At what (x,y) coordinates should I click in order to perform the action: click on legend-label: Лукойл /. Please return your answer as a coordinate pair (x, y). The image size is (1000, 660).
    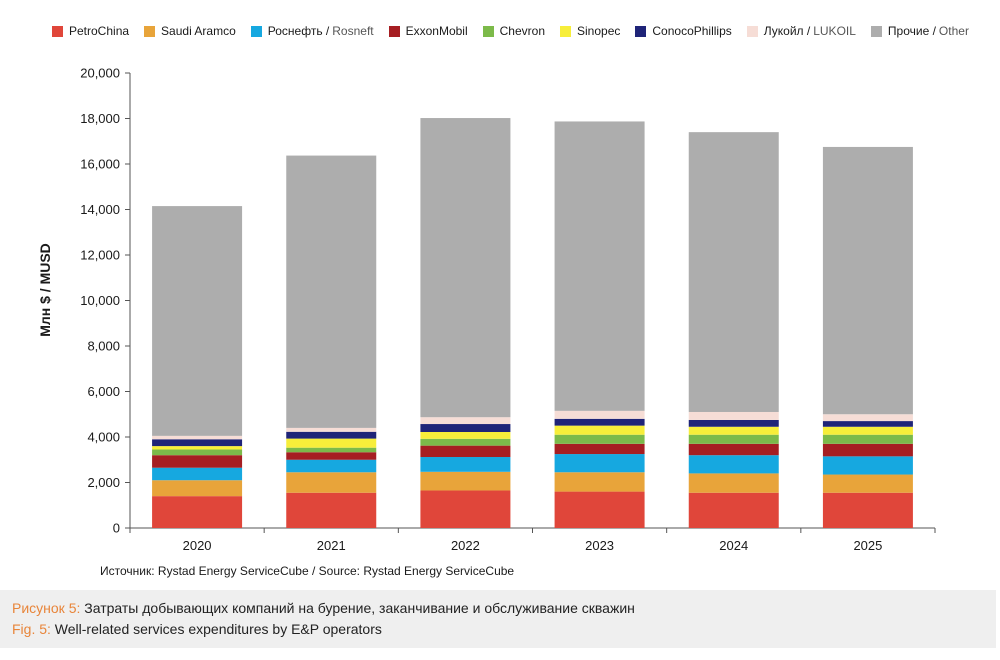
    Looking at the image, I should click on (787, 31).